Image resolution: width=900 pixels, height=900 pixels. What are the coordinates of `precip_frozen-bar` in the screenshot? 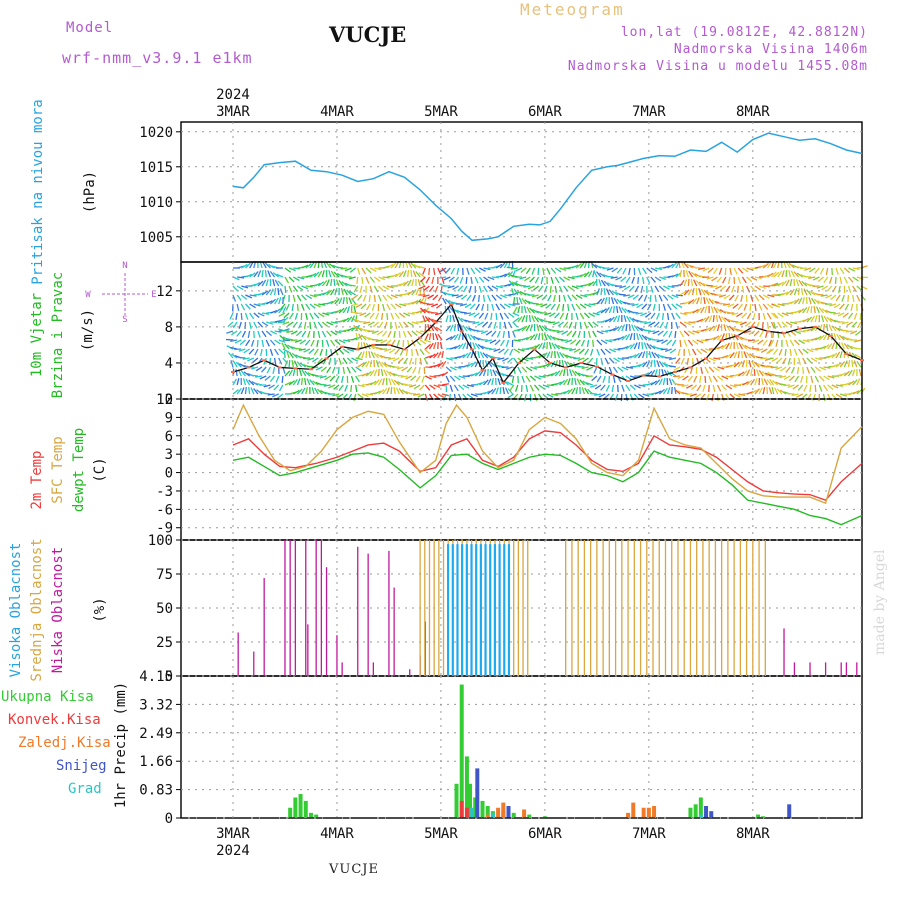 It's located at (633, 810).